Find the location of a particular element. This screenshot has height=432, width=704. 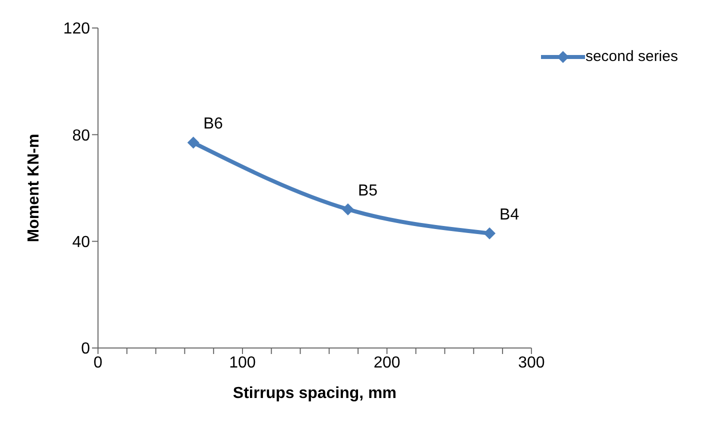

legend-label: second series is located at coordinates (631, 56).